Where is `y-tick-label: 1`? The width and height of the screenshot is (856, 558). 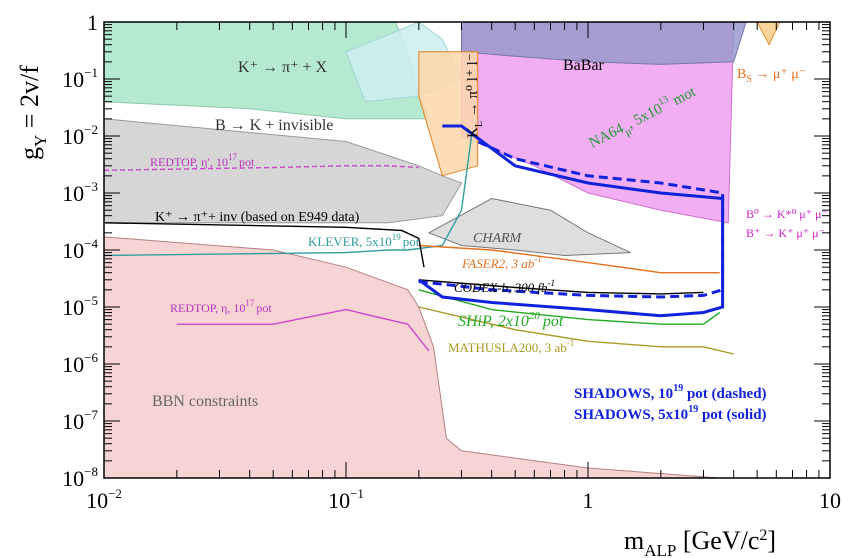 y-tick-label: 1 is located at coordinates (92, 22).